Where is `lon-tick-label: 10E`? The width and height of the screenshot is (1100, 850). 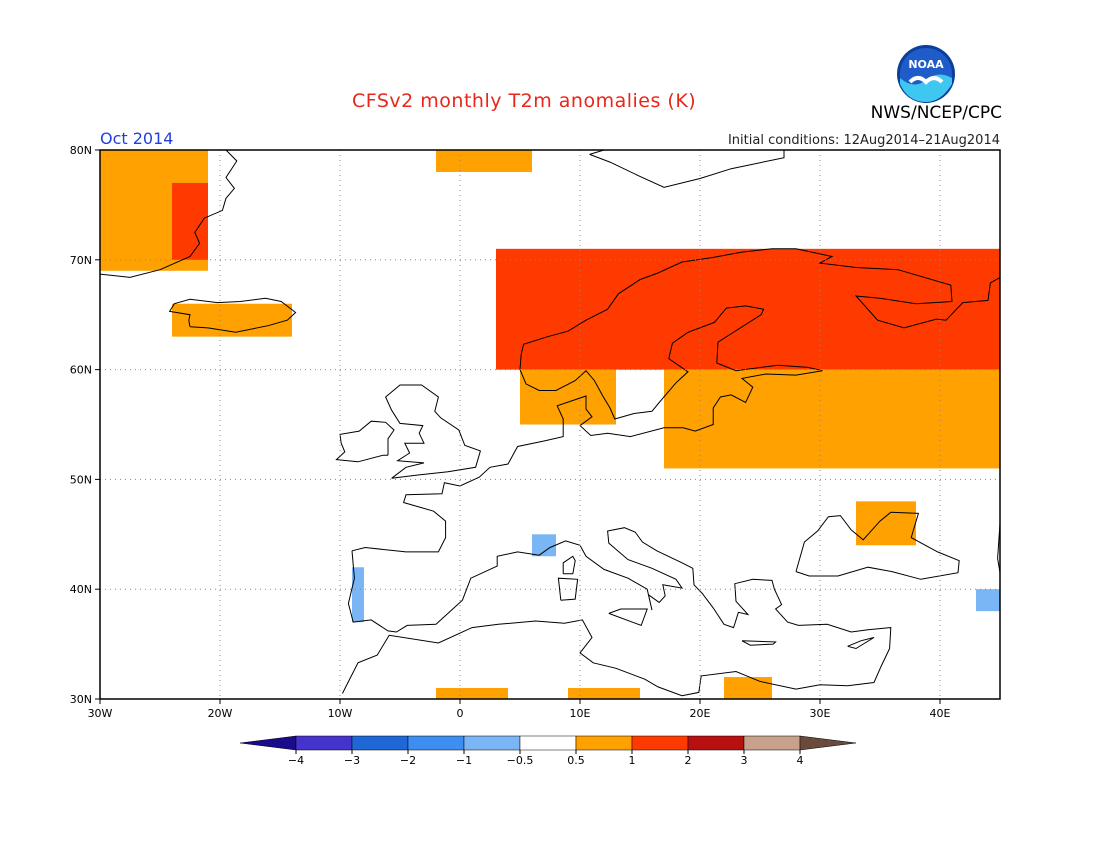
lon-tick-label: 10E is located at coordinates (580, 713).